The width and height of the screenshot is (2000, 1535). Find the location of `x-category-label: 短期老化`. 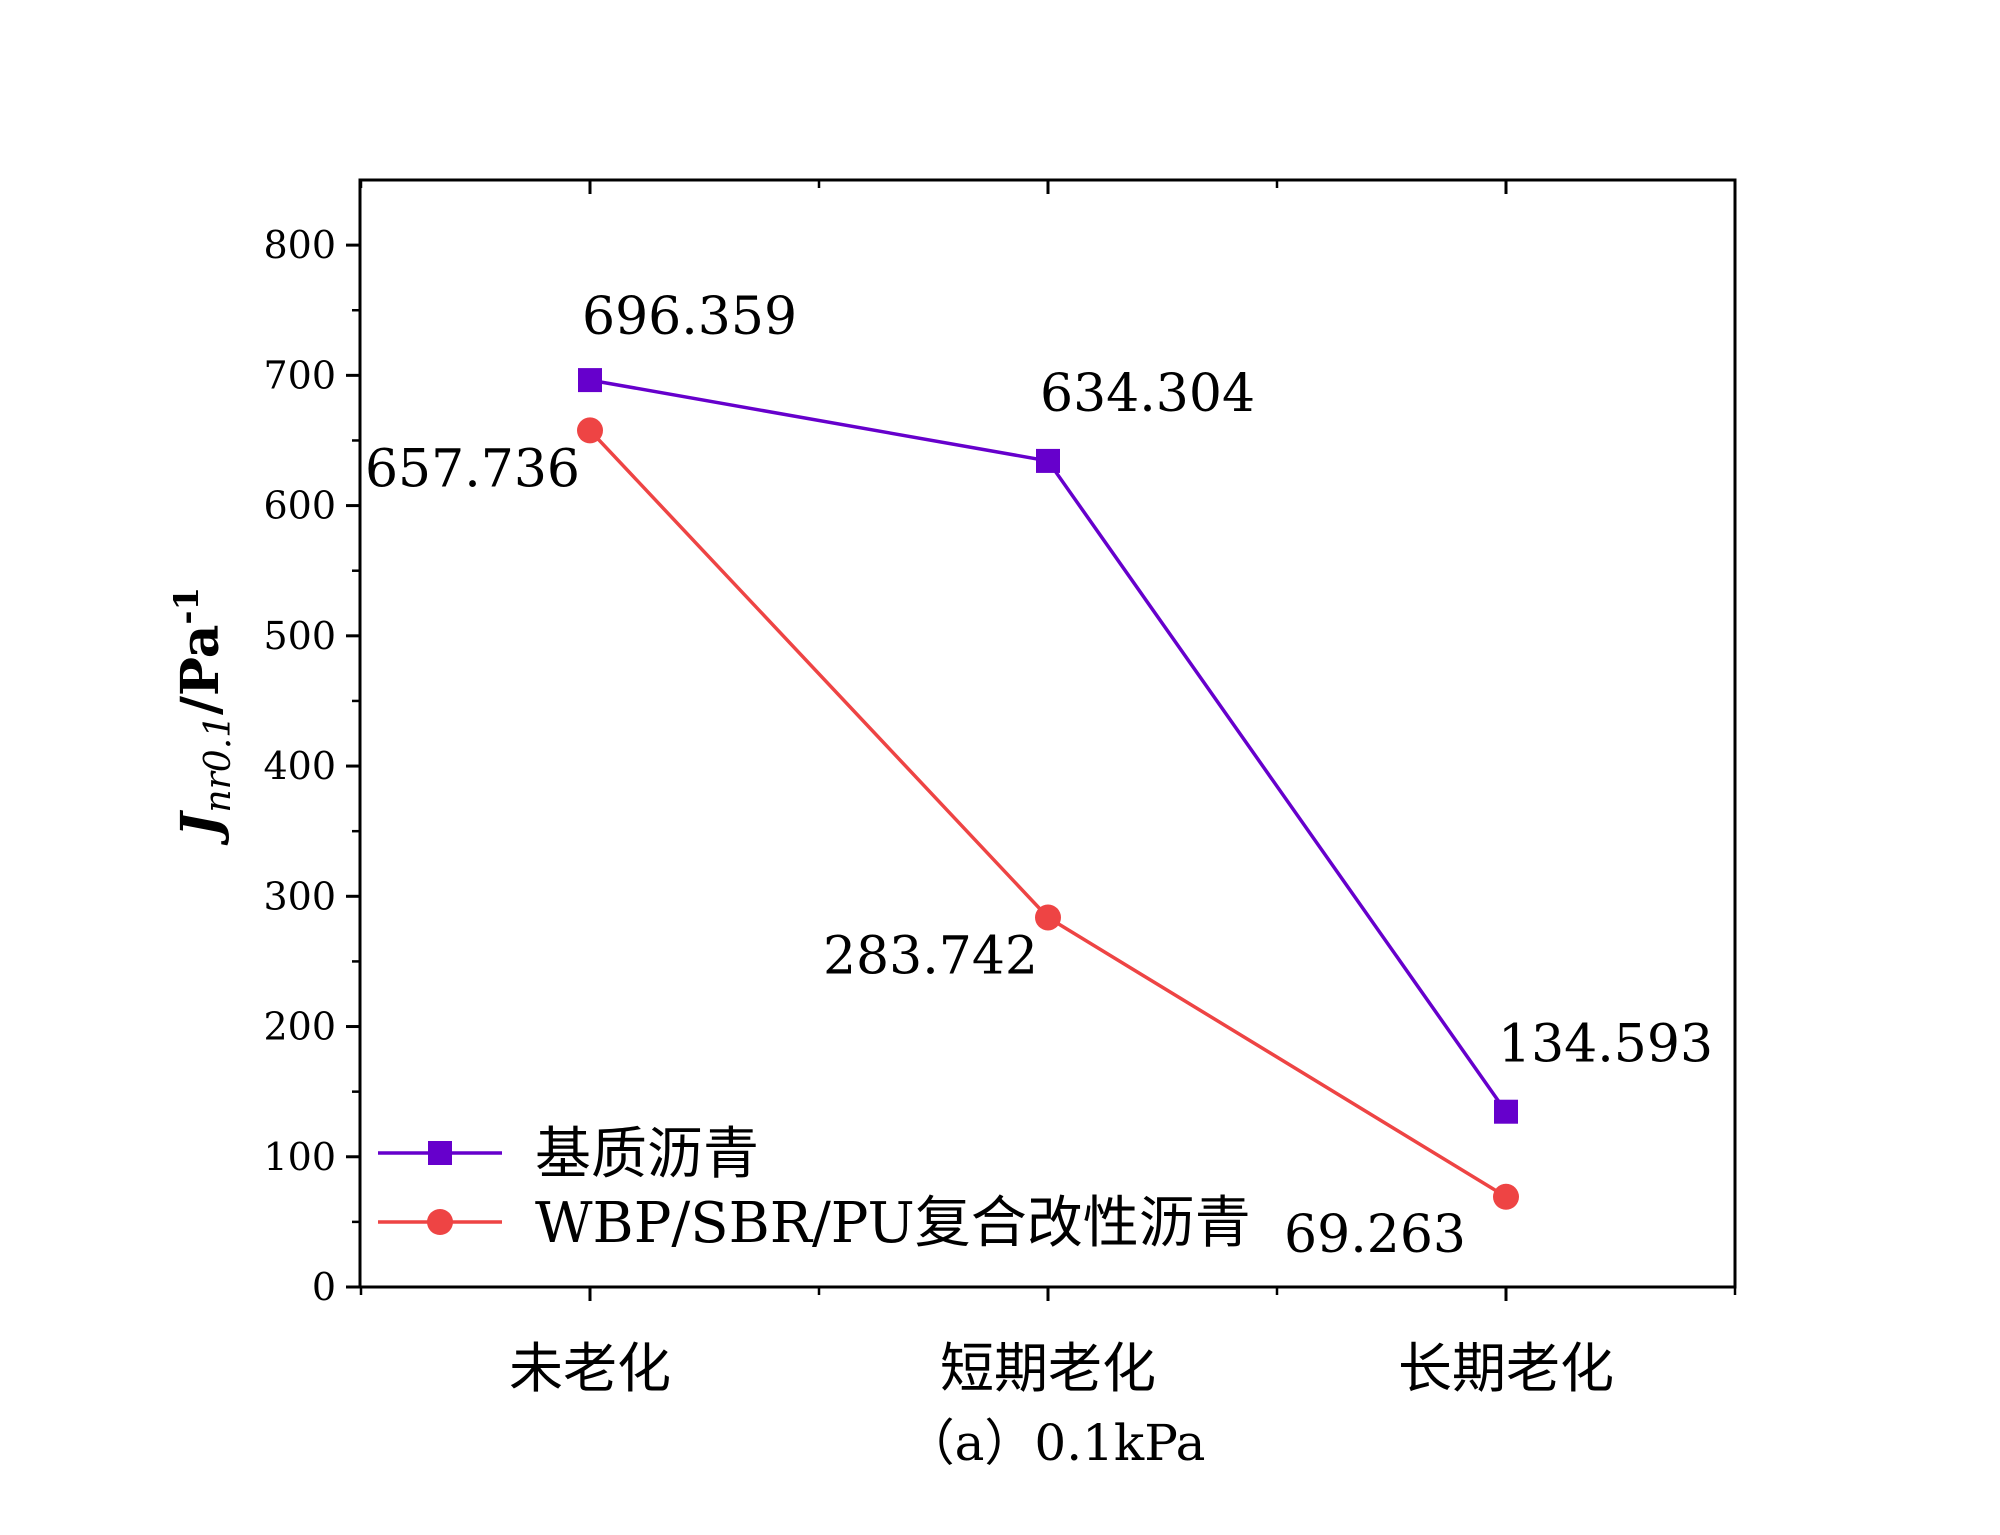

x-category-label: 短期老化 is located at coordinates (1048, 1368).